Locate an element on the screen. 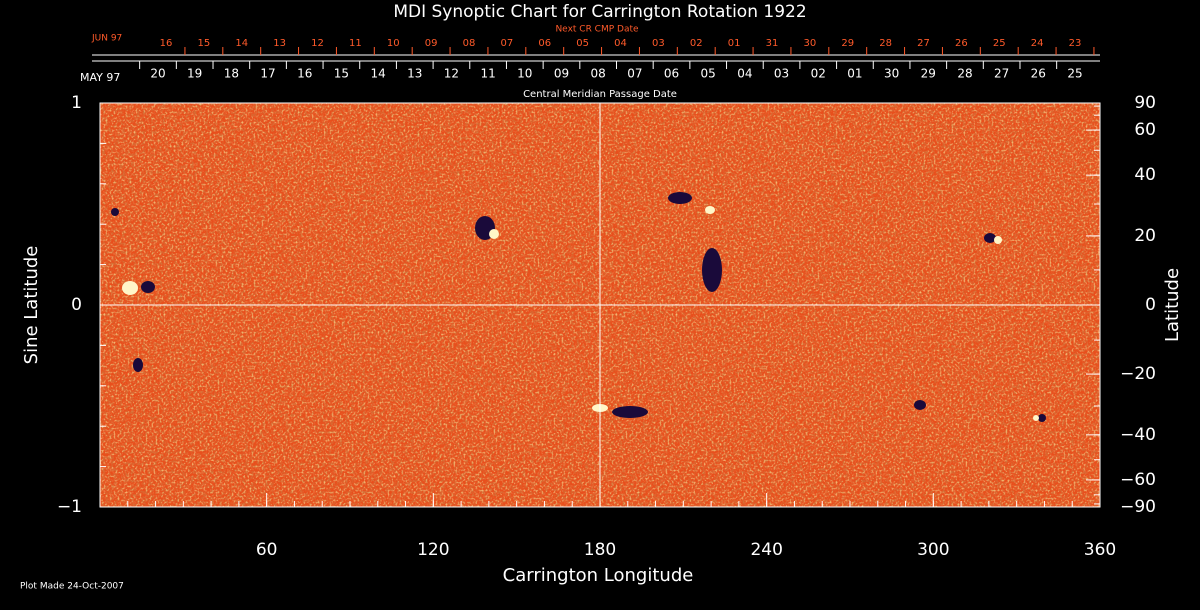  next-cmp-date: 29 is located at coordinates (847, 43).